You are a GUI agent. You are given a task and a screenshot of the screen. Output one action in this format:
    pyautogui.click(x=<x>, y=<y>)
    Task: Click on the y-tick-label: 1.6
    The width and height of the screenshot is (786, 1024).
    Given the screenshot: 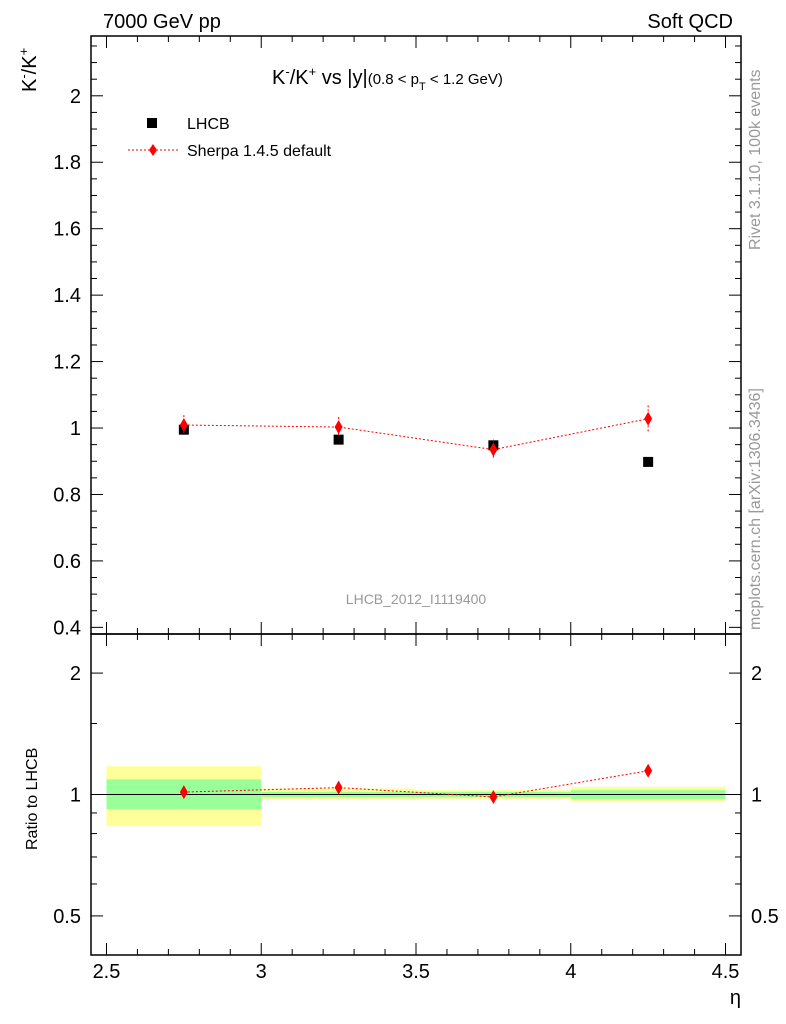 What is the action you would take?
    pyautogui.click(x=67, y=230)
    